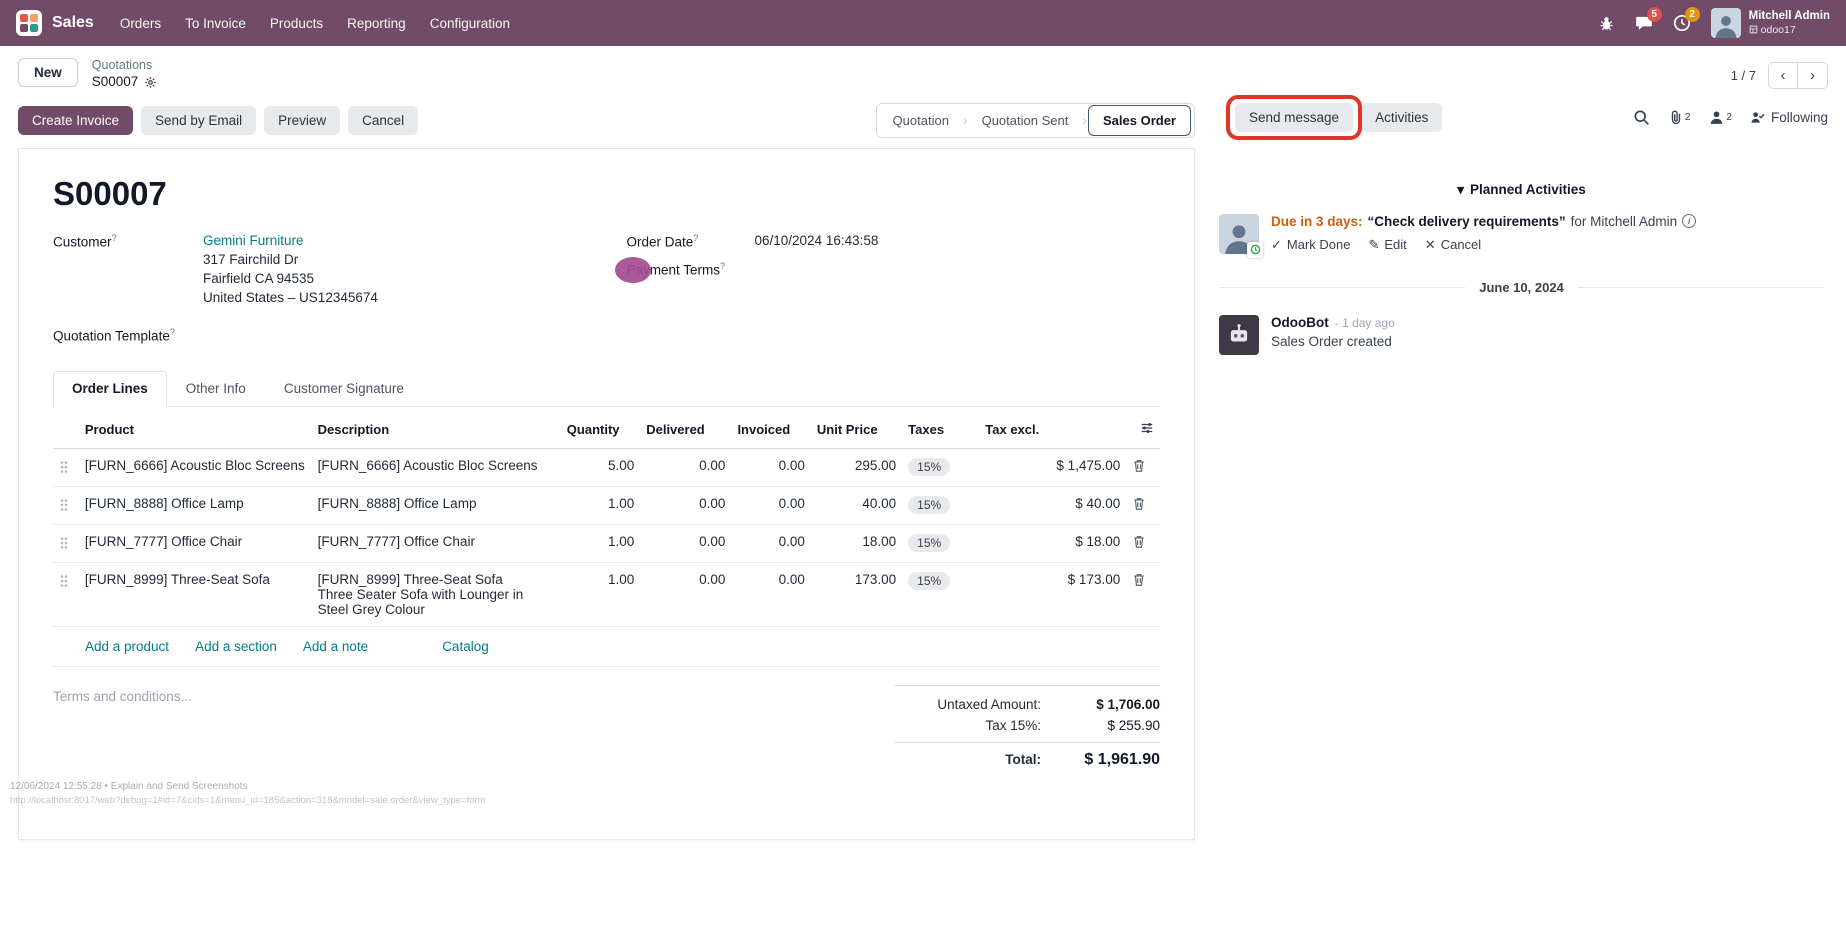 The height and width of the screenshot is (938, 1846). I want to click on col-description: Description, so click(436, 430).